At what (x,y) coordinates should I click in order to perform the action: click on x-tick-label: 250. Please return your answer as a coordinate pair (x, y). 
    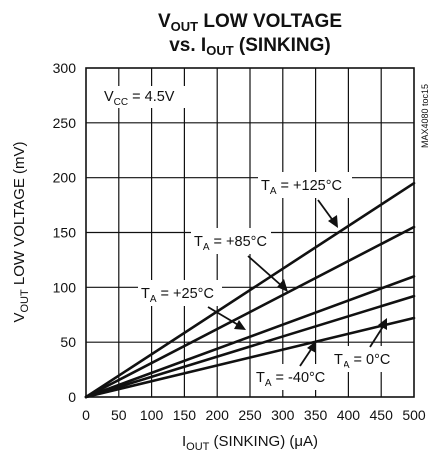
    Looking at the image, I should click on (250, 415).